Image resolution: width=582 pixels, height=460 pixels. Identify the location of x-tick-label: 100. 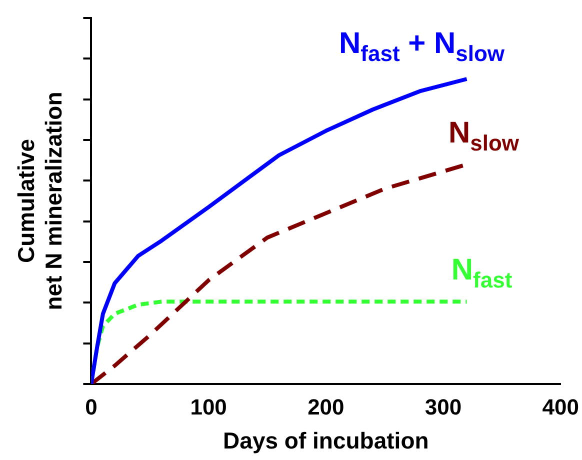
(208, 407).